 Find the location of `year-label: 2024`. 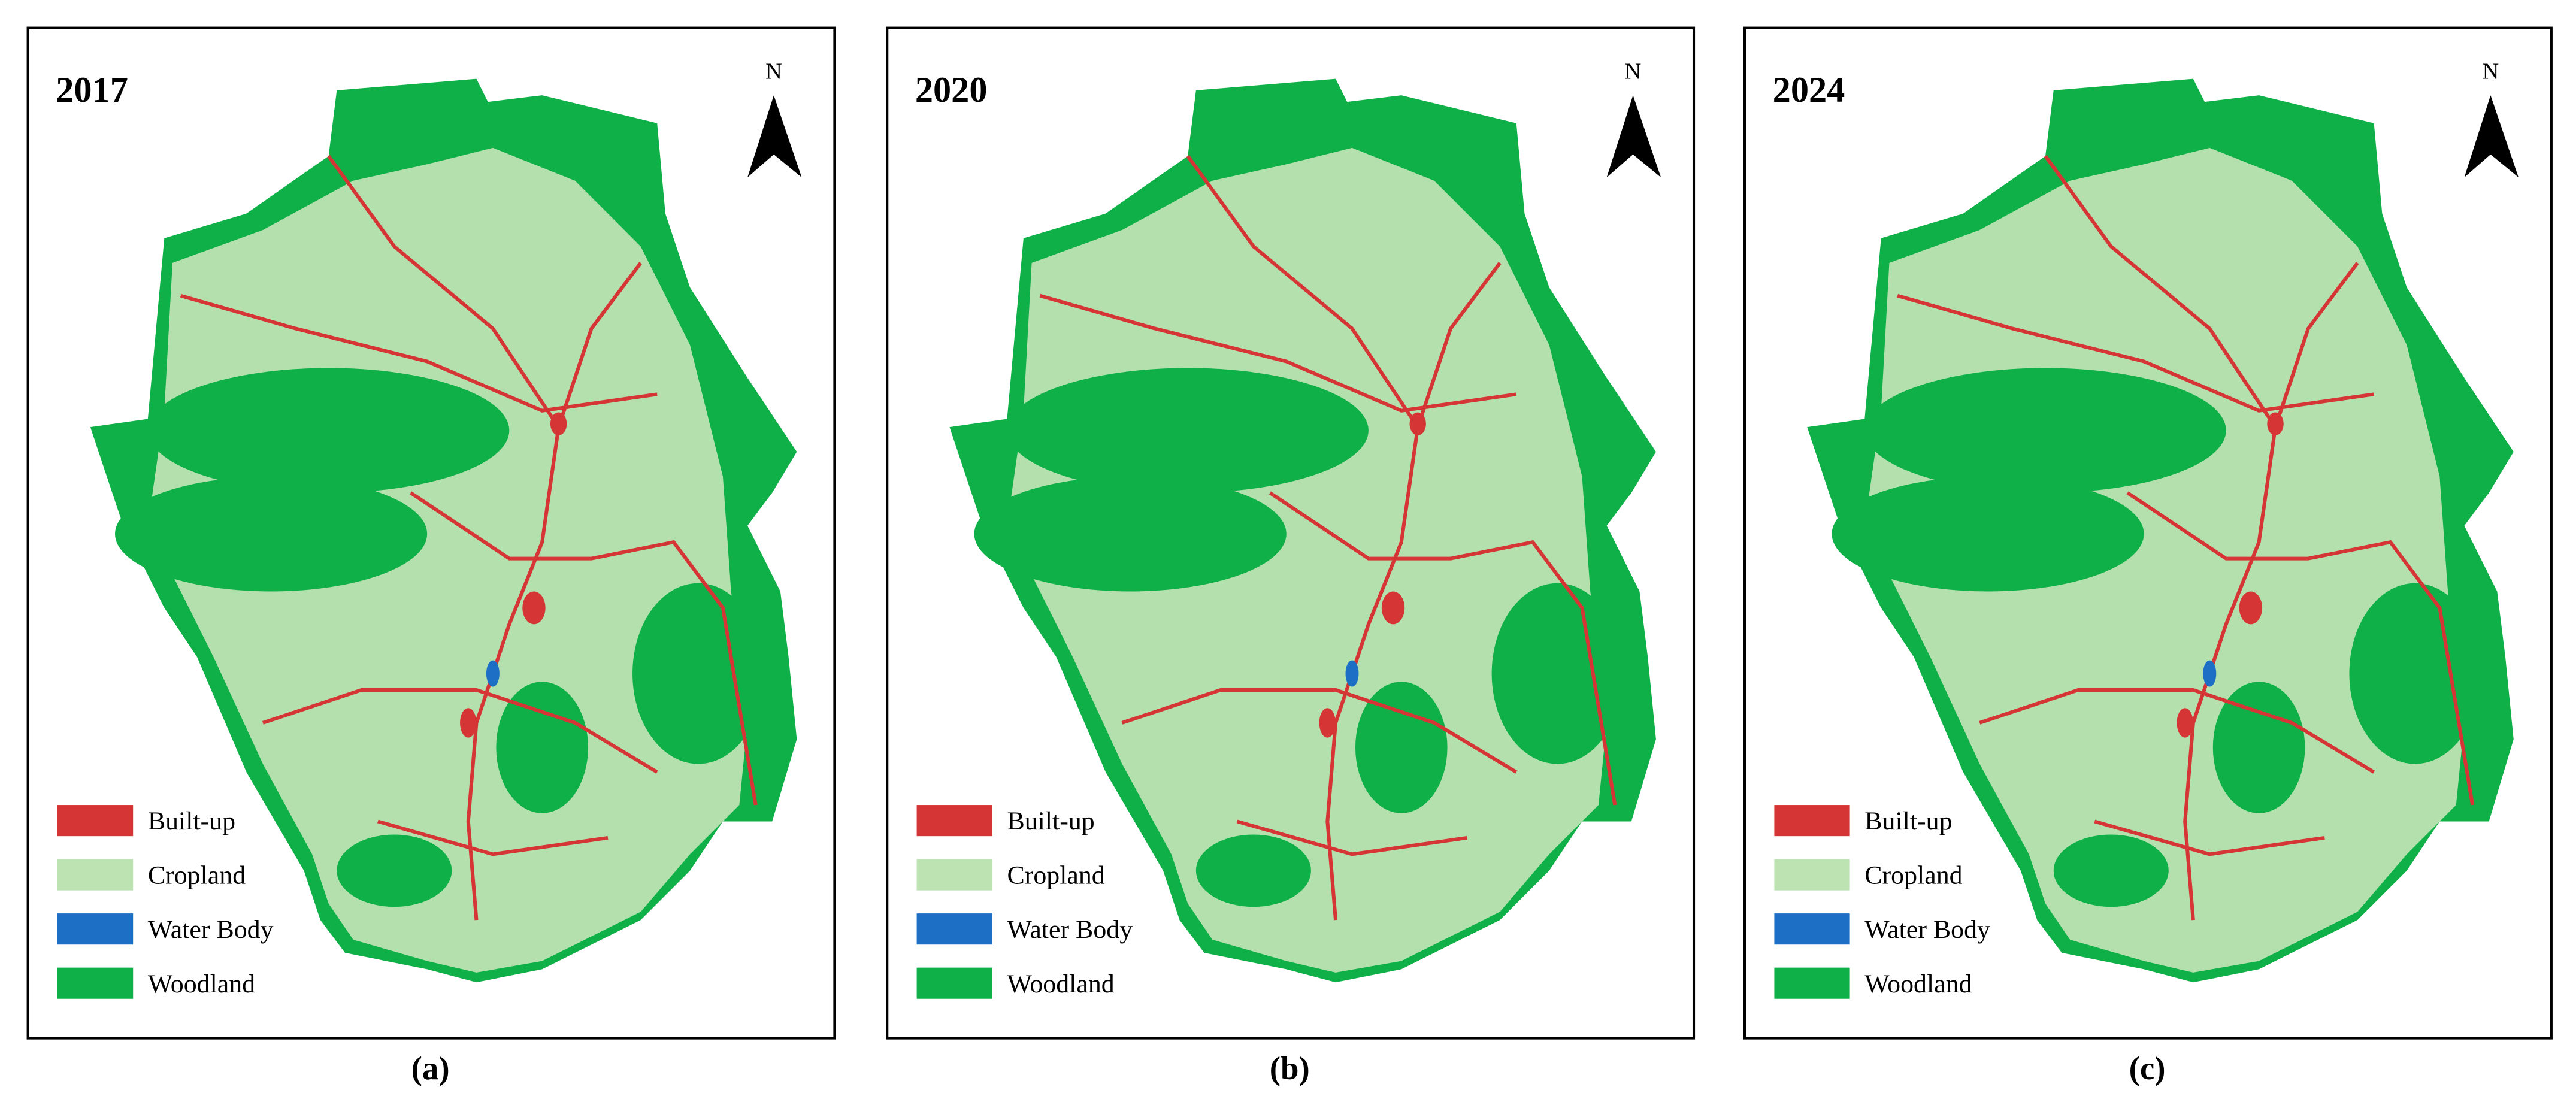

year-label: 2024 is located at coordinates (1809, 90).